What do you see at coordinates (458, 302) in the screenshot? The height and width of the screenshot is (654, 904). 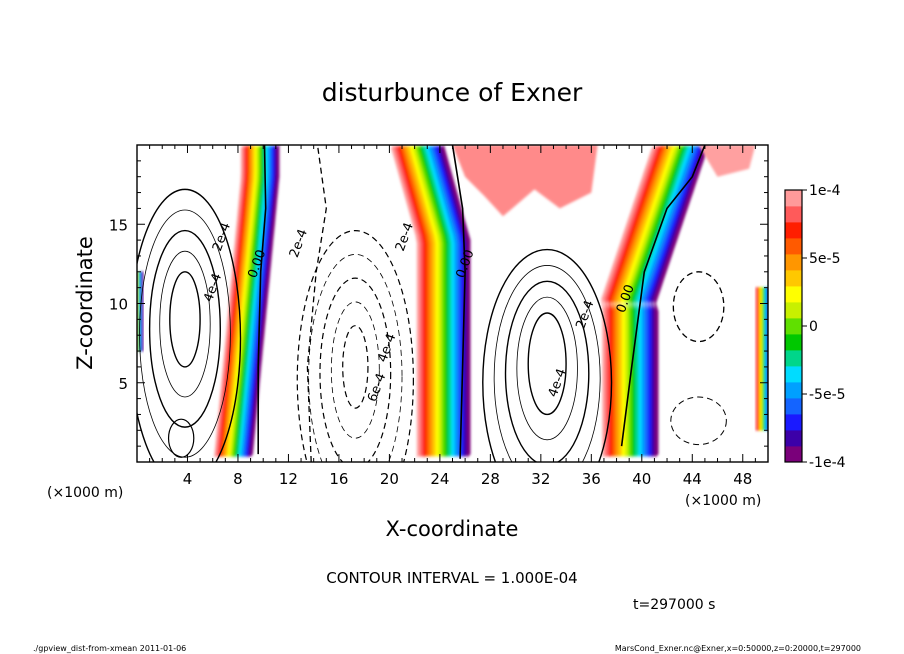 I see `contour-zero-centre` at bounding box center [458, 302].